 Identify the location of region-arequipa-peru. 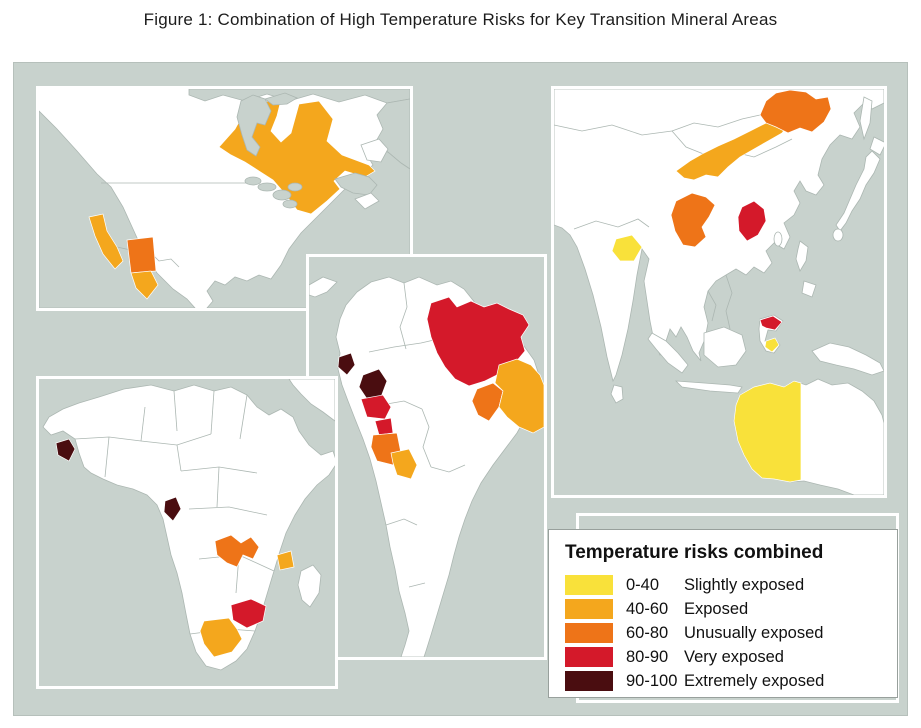
(376, 407).